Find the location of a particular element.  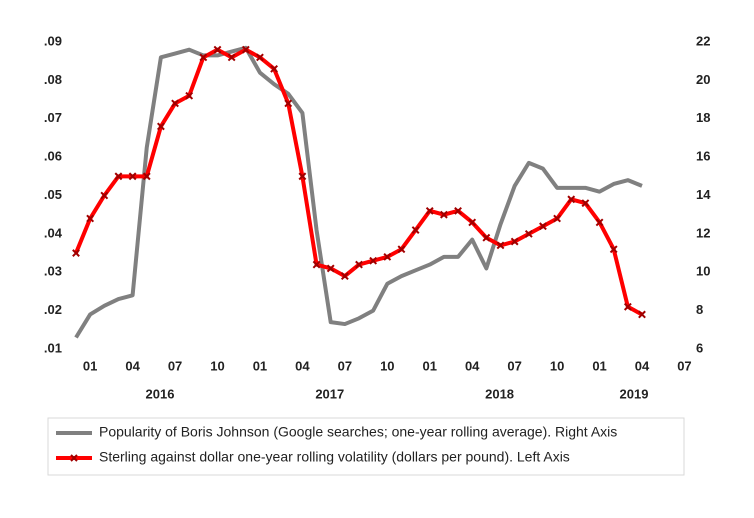

y2-tick-label: 6 is located at coordinates (699, 347).